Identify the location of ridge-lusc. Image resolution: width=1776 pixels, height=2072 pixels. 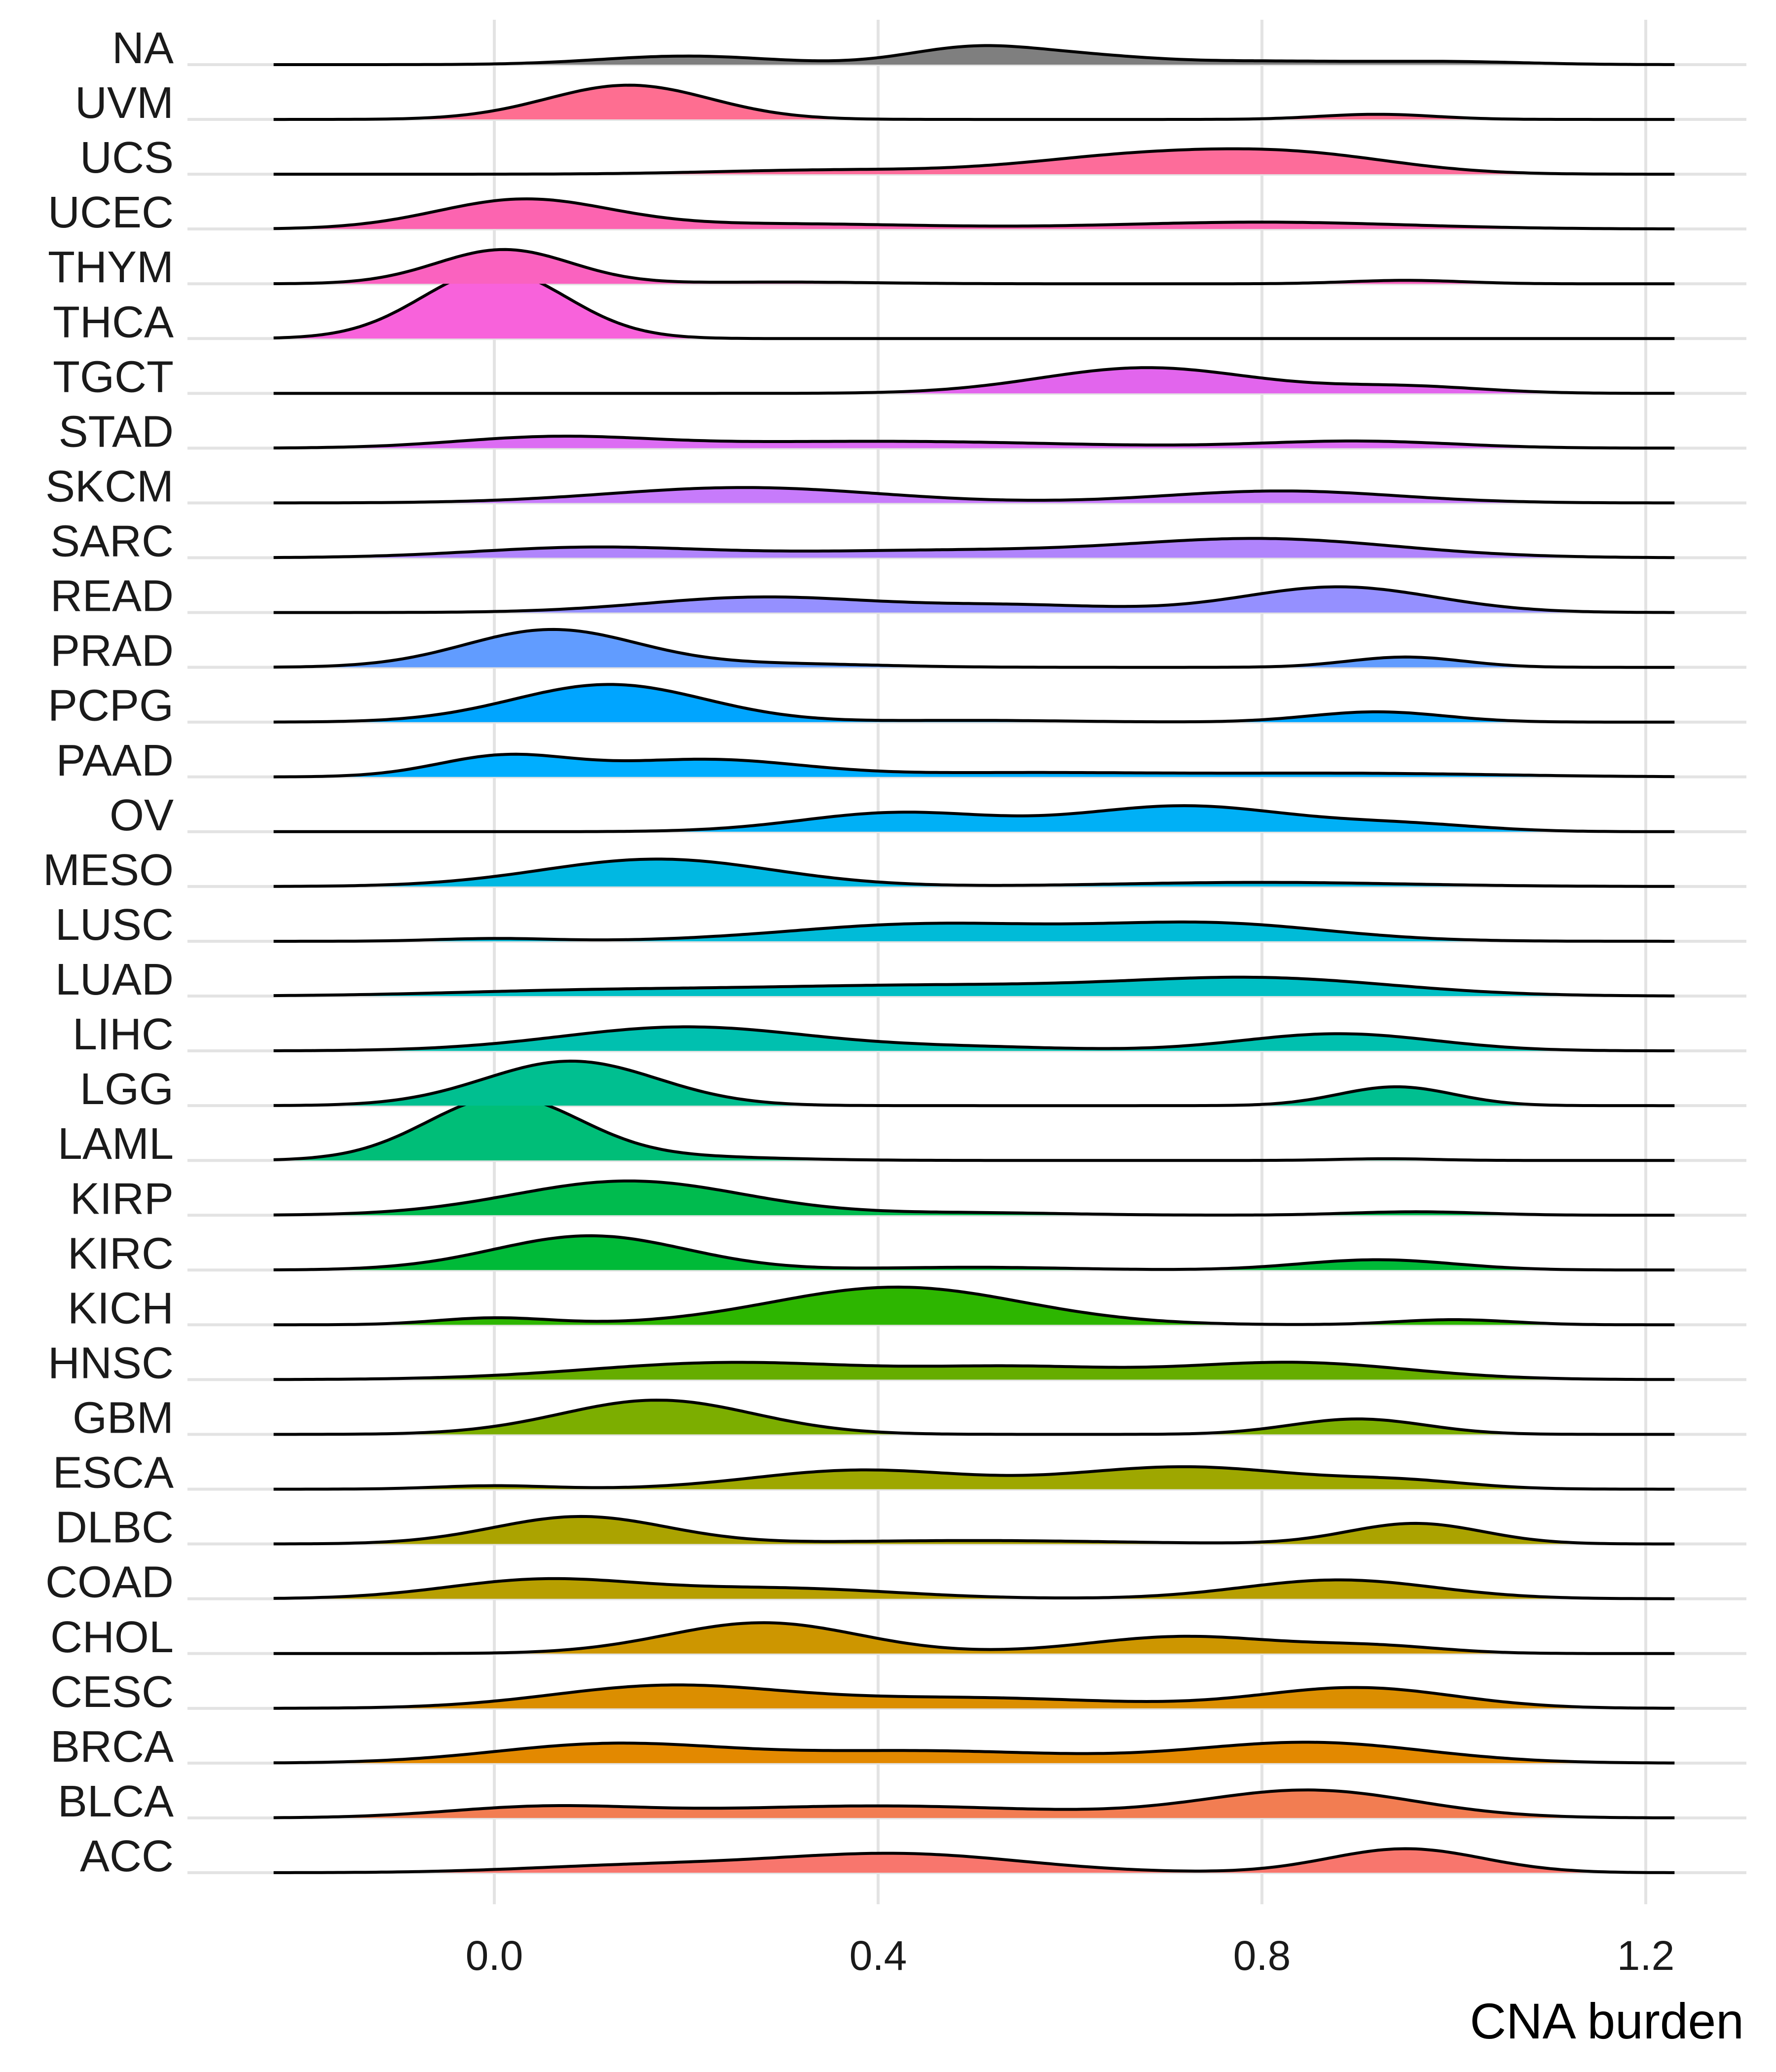
(974, 932).